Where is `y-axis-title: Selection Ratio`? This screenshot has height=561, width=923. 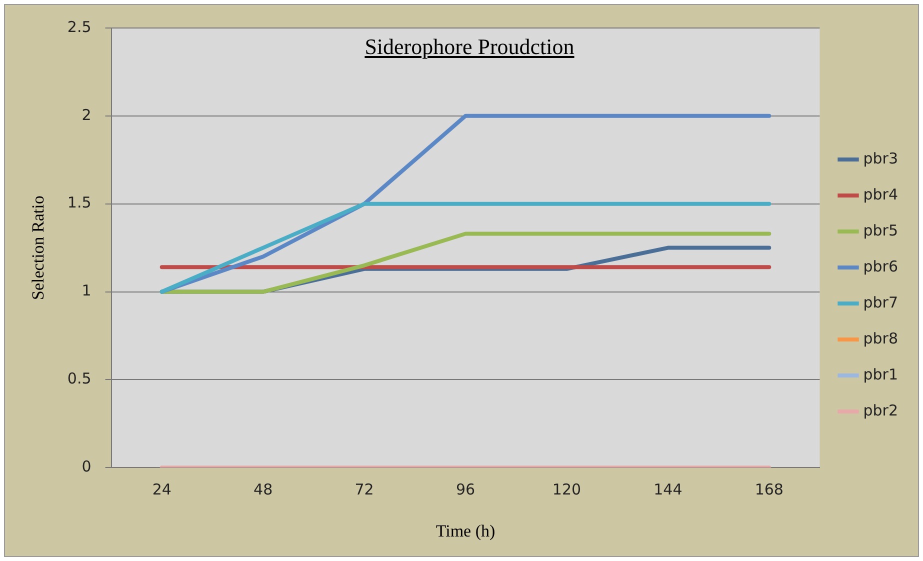 y-axis-title: Selection Ratio is located at coordinates (38, 248).